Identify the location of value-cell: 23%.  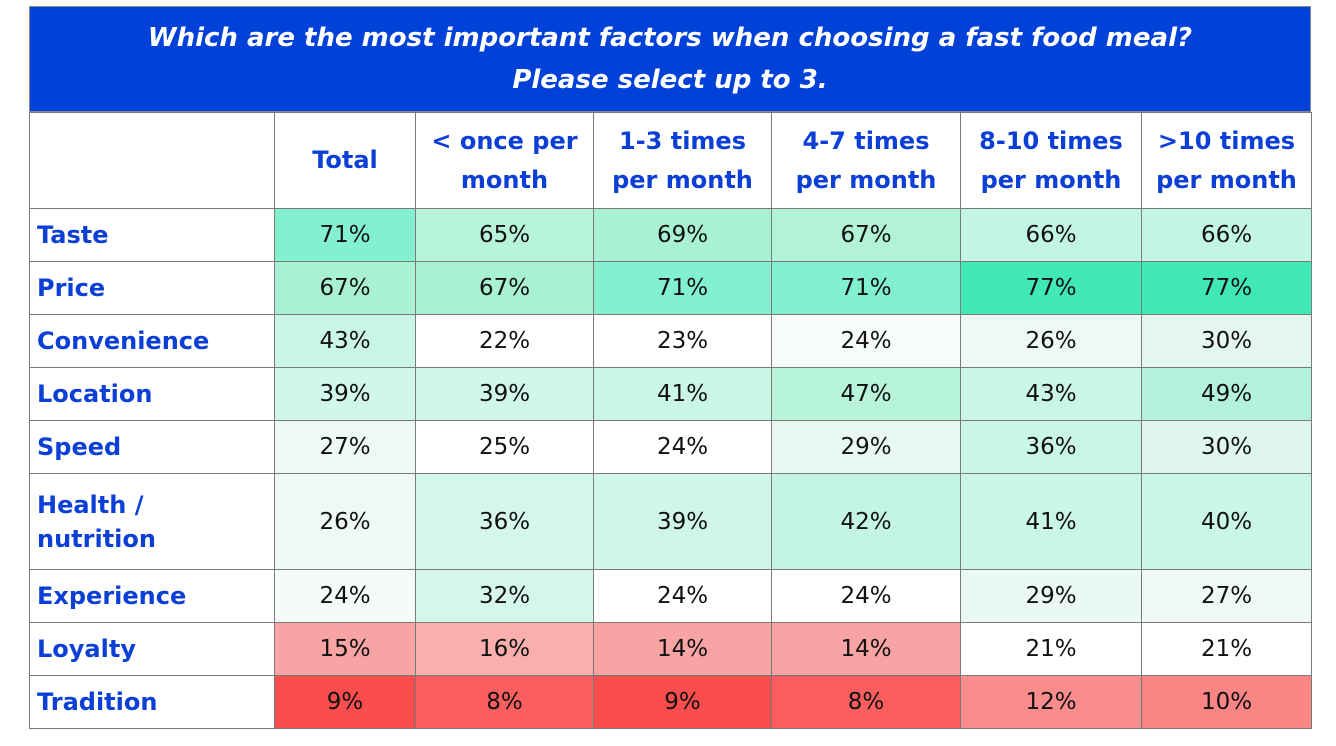
(682, 341).